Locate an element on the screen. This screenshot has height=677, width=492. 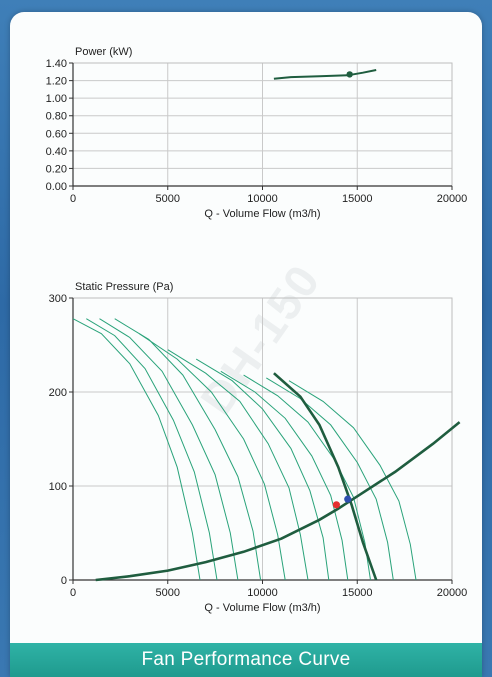
footer-title: Fan Performance Curve is located at coordinates (246, 660).